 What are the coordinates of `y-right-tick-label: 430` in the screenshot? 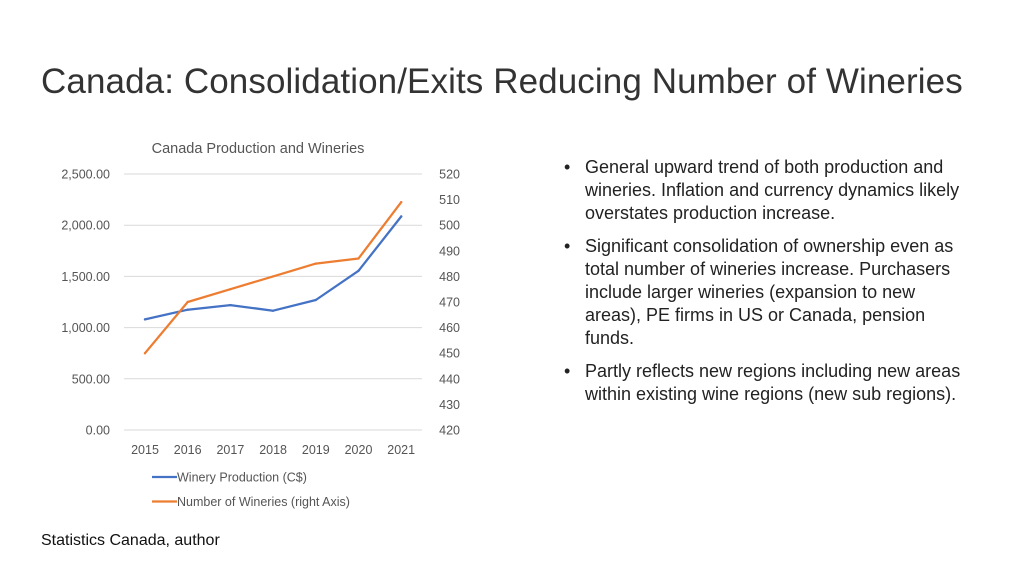 It's located at (449, 405).